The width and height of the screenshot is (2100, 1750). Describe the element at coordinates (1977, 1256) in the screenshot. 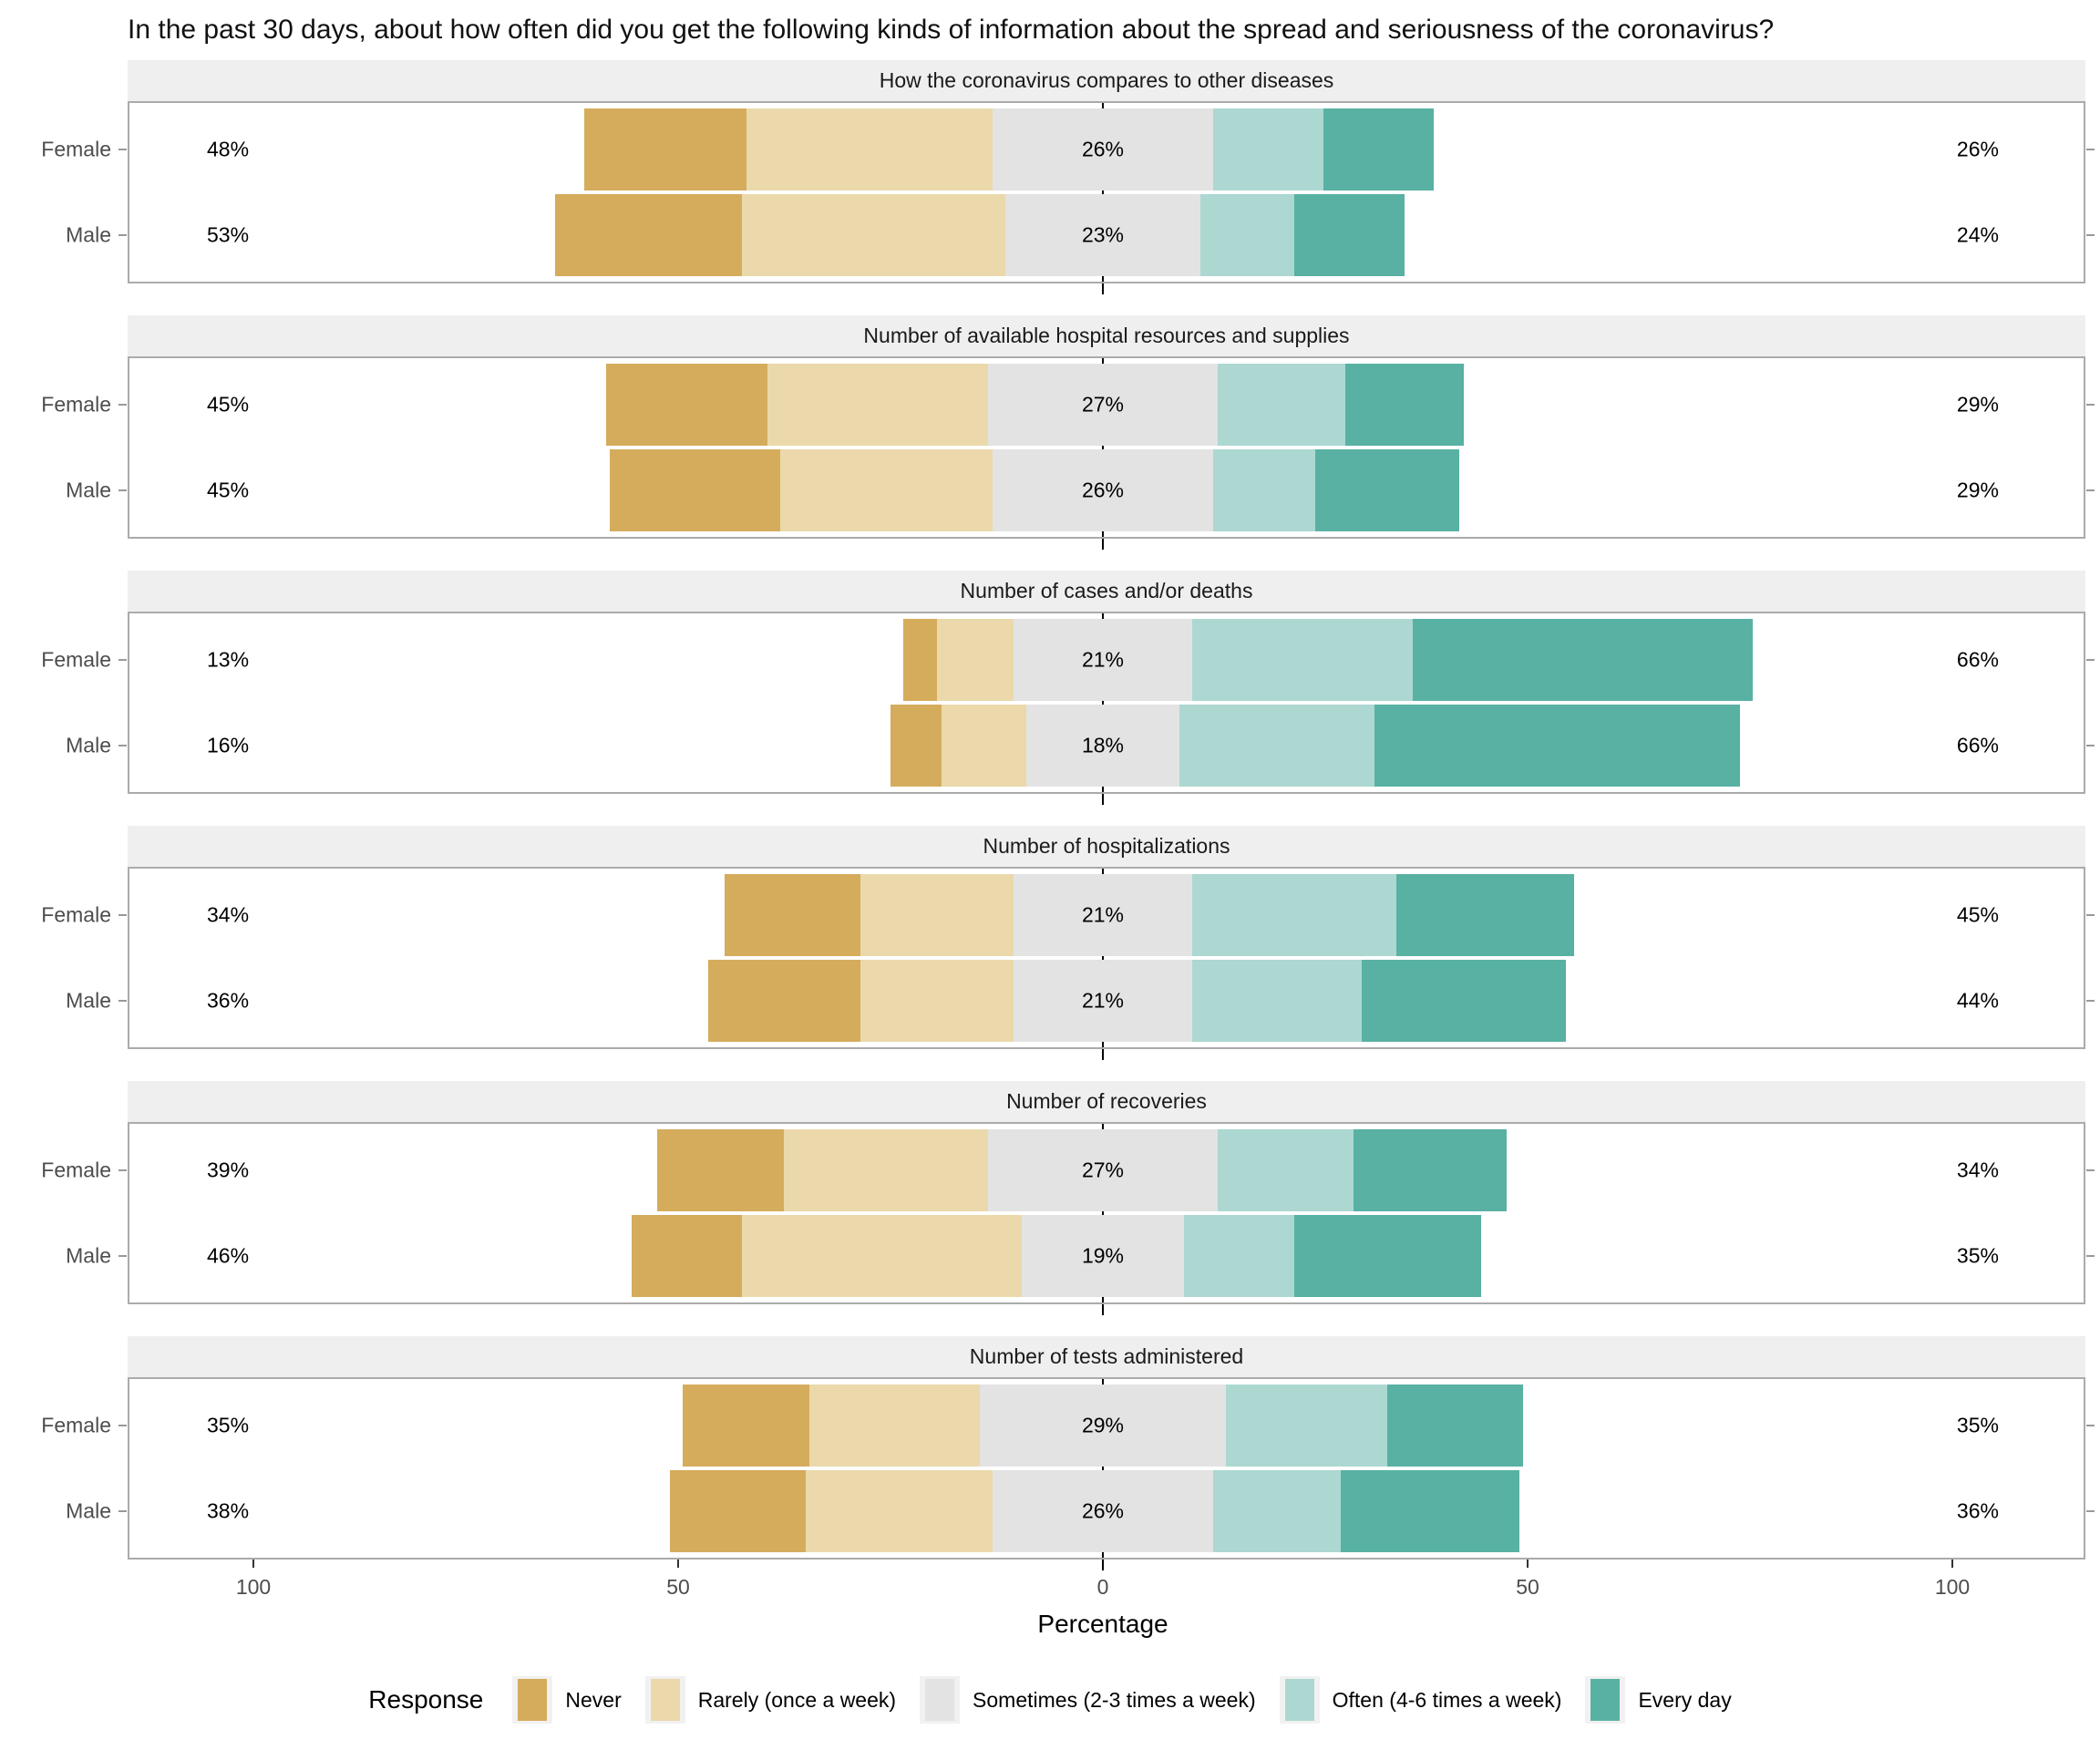

I see `right-percent-label: 35%` at that location.